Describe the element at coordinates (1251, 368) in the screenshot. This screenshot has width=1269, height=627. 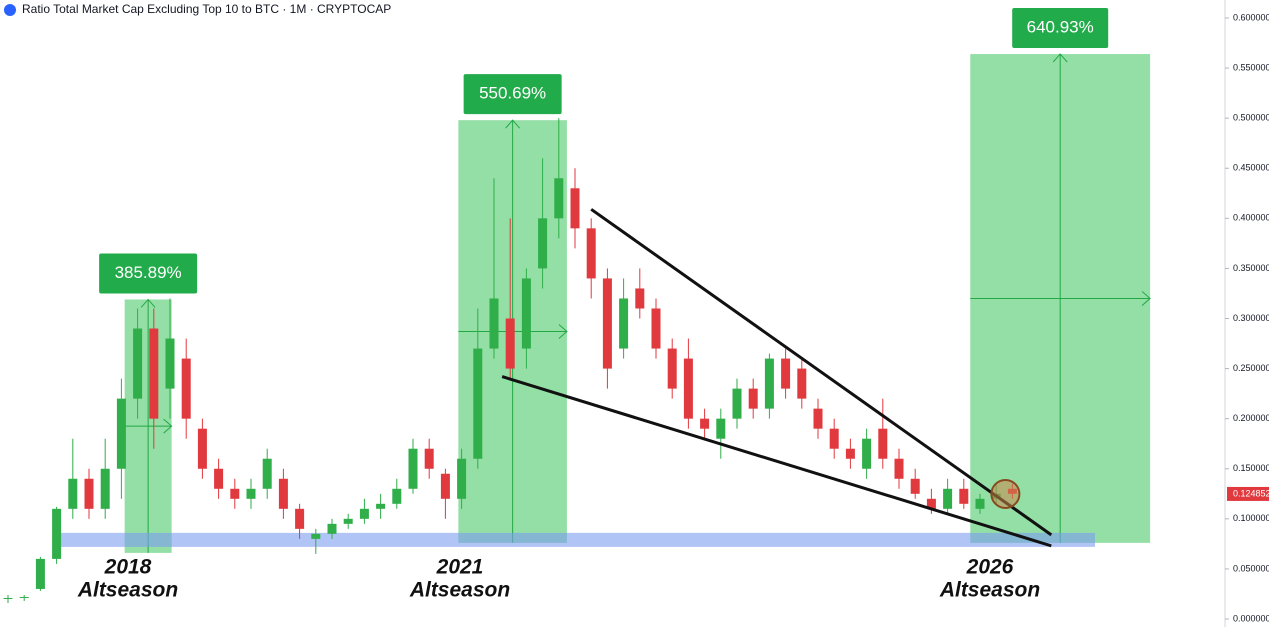
I see `y-tick-label: 0.250000` at that location.